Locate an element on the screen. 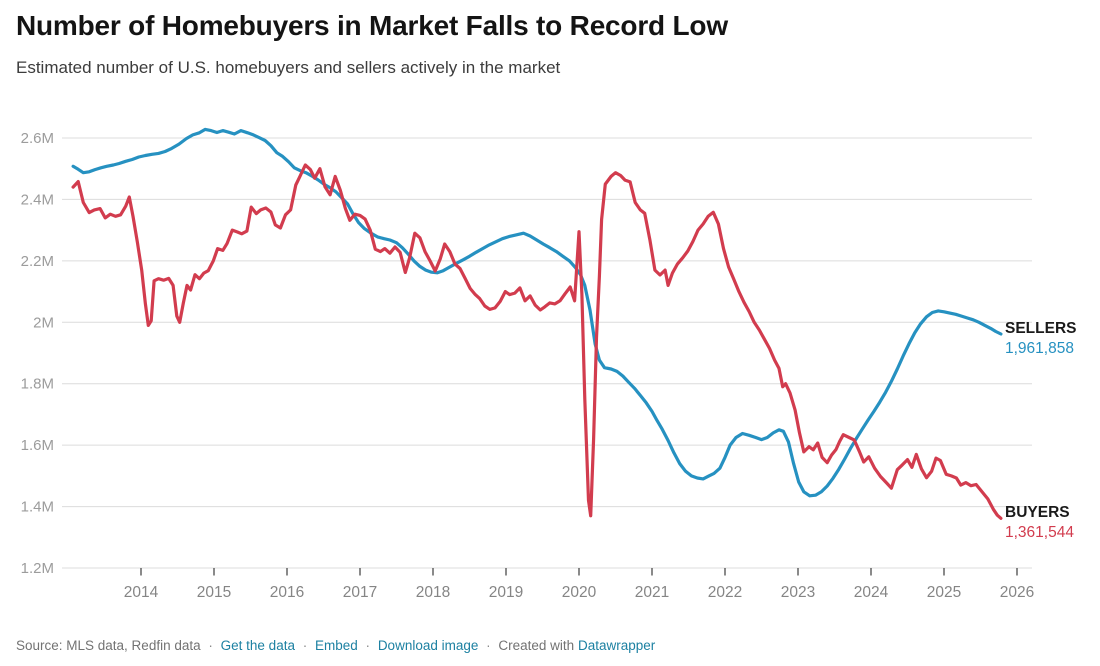  get-the-data-link: Get the data is located at coordinates (257, 645).